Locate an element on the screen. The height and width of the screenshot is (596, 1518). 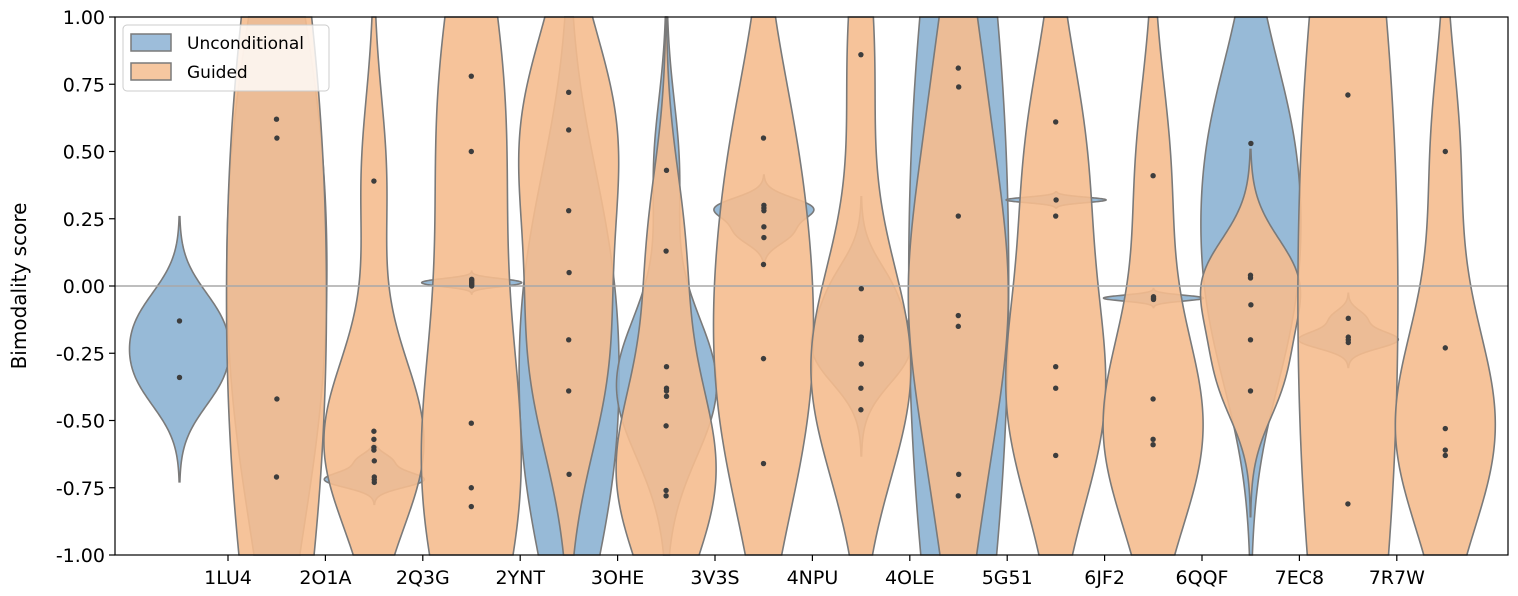
y-tick-label: -0.75 is located at coordinates (80, 489).